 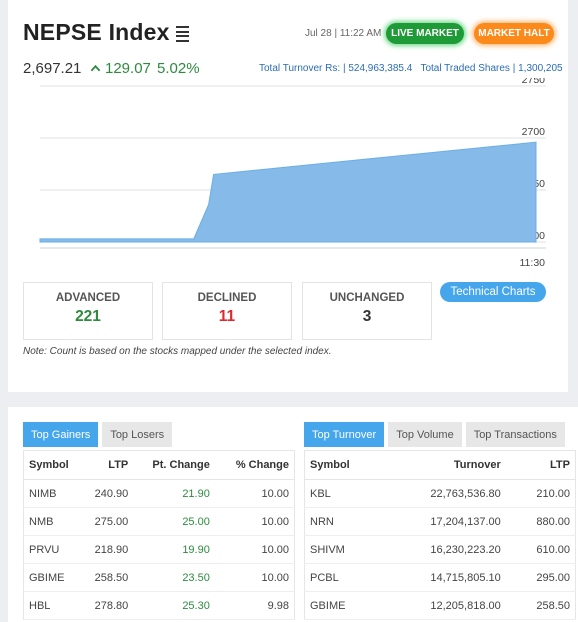 I want to click on unchanged-label: UNCHANGED, so click(x=367, y=298).